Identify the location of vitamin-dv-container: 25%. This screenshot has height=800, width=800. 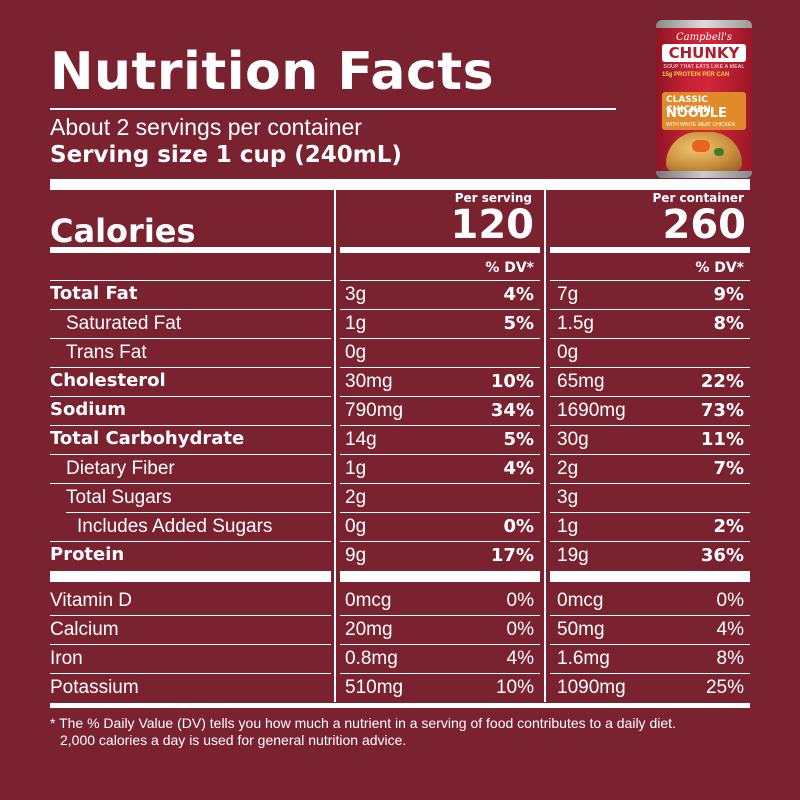
(724, 687).